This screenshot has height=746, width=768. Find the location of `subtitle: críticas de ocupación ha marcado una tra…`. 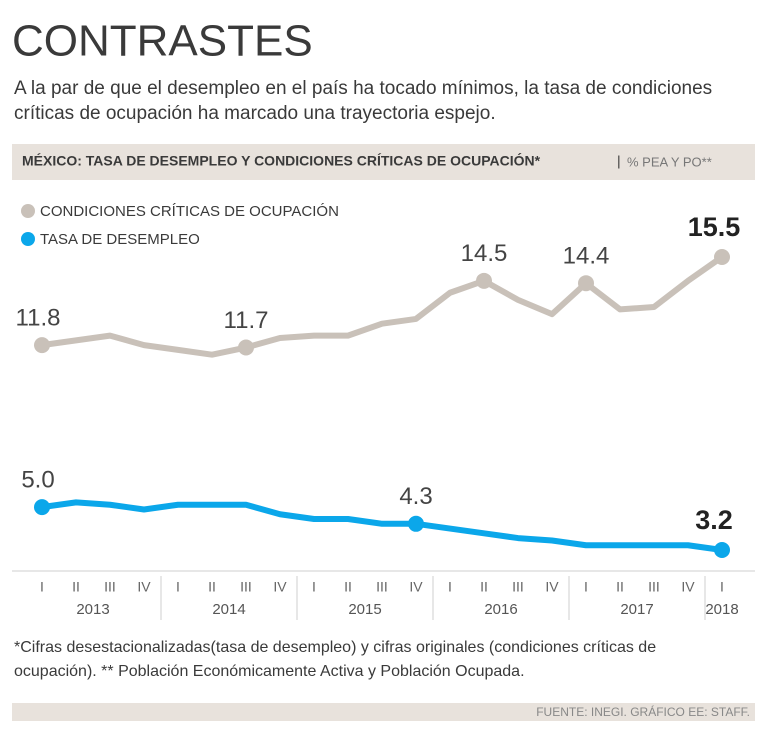

subtitle: críticas de ocupación ha marcado una tra… is located at coordinates (255, 113).